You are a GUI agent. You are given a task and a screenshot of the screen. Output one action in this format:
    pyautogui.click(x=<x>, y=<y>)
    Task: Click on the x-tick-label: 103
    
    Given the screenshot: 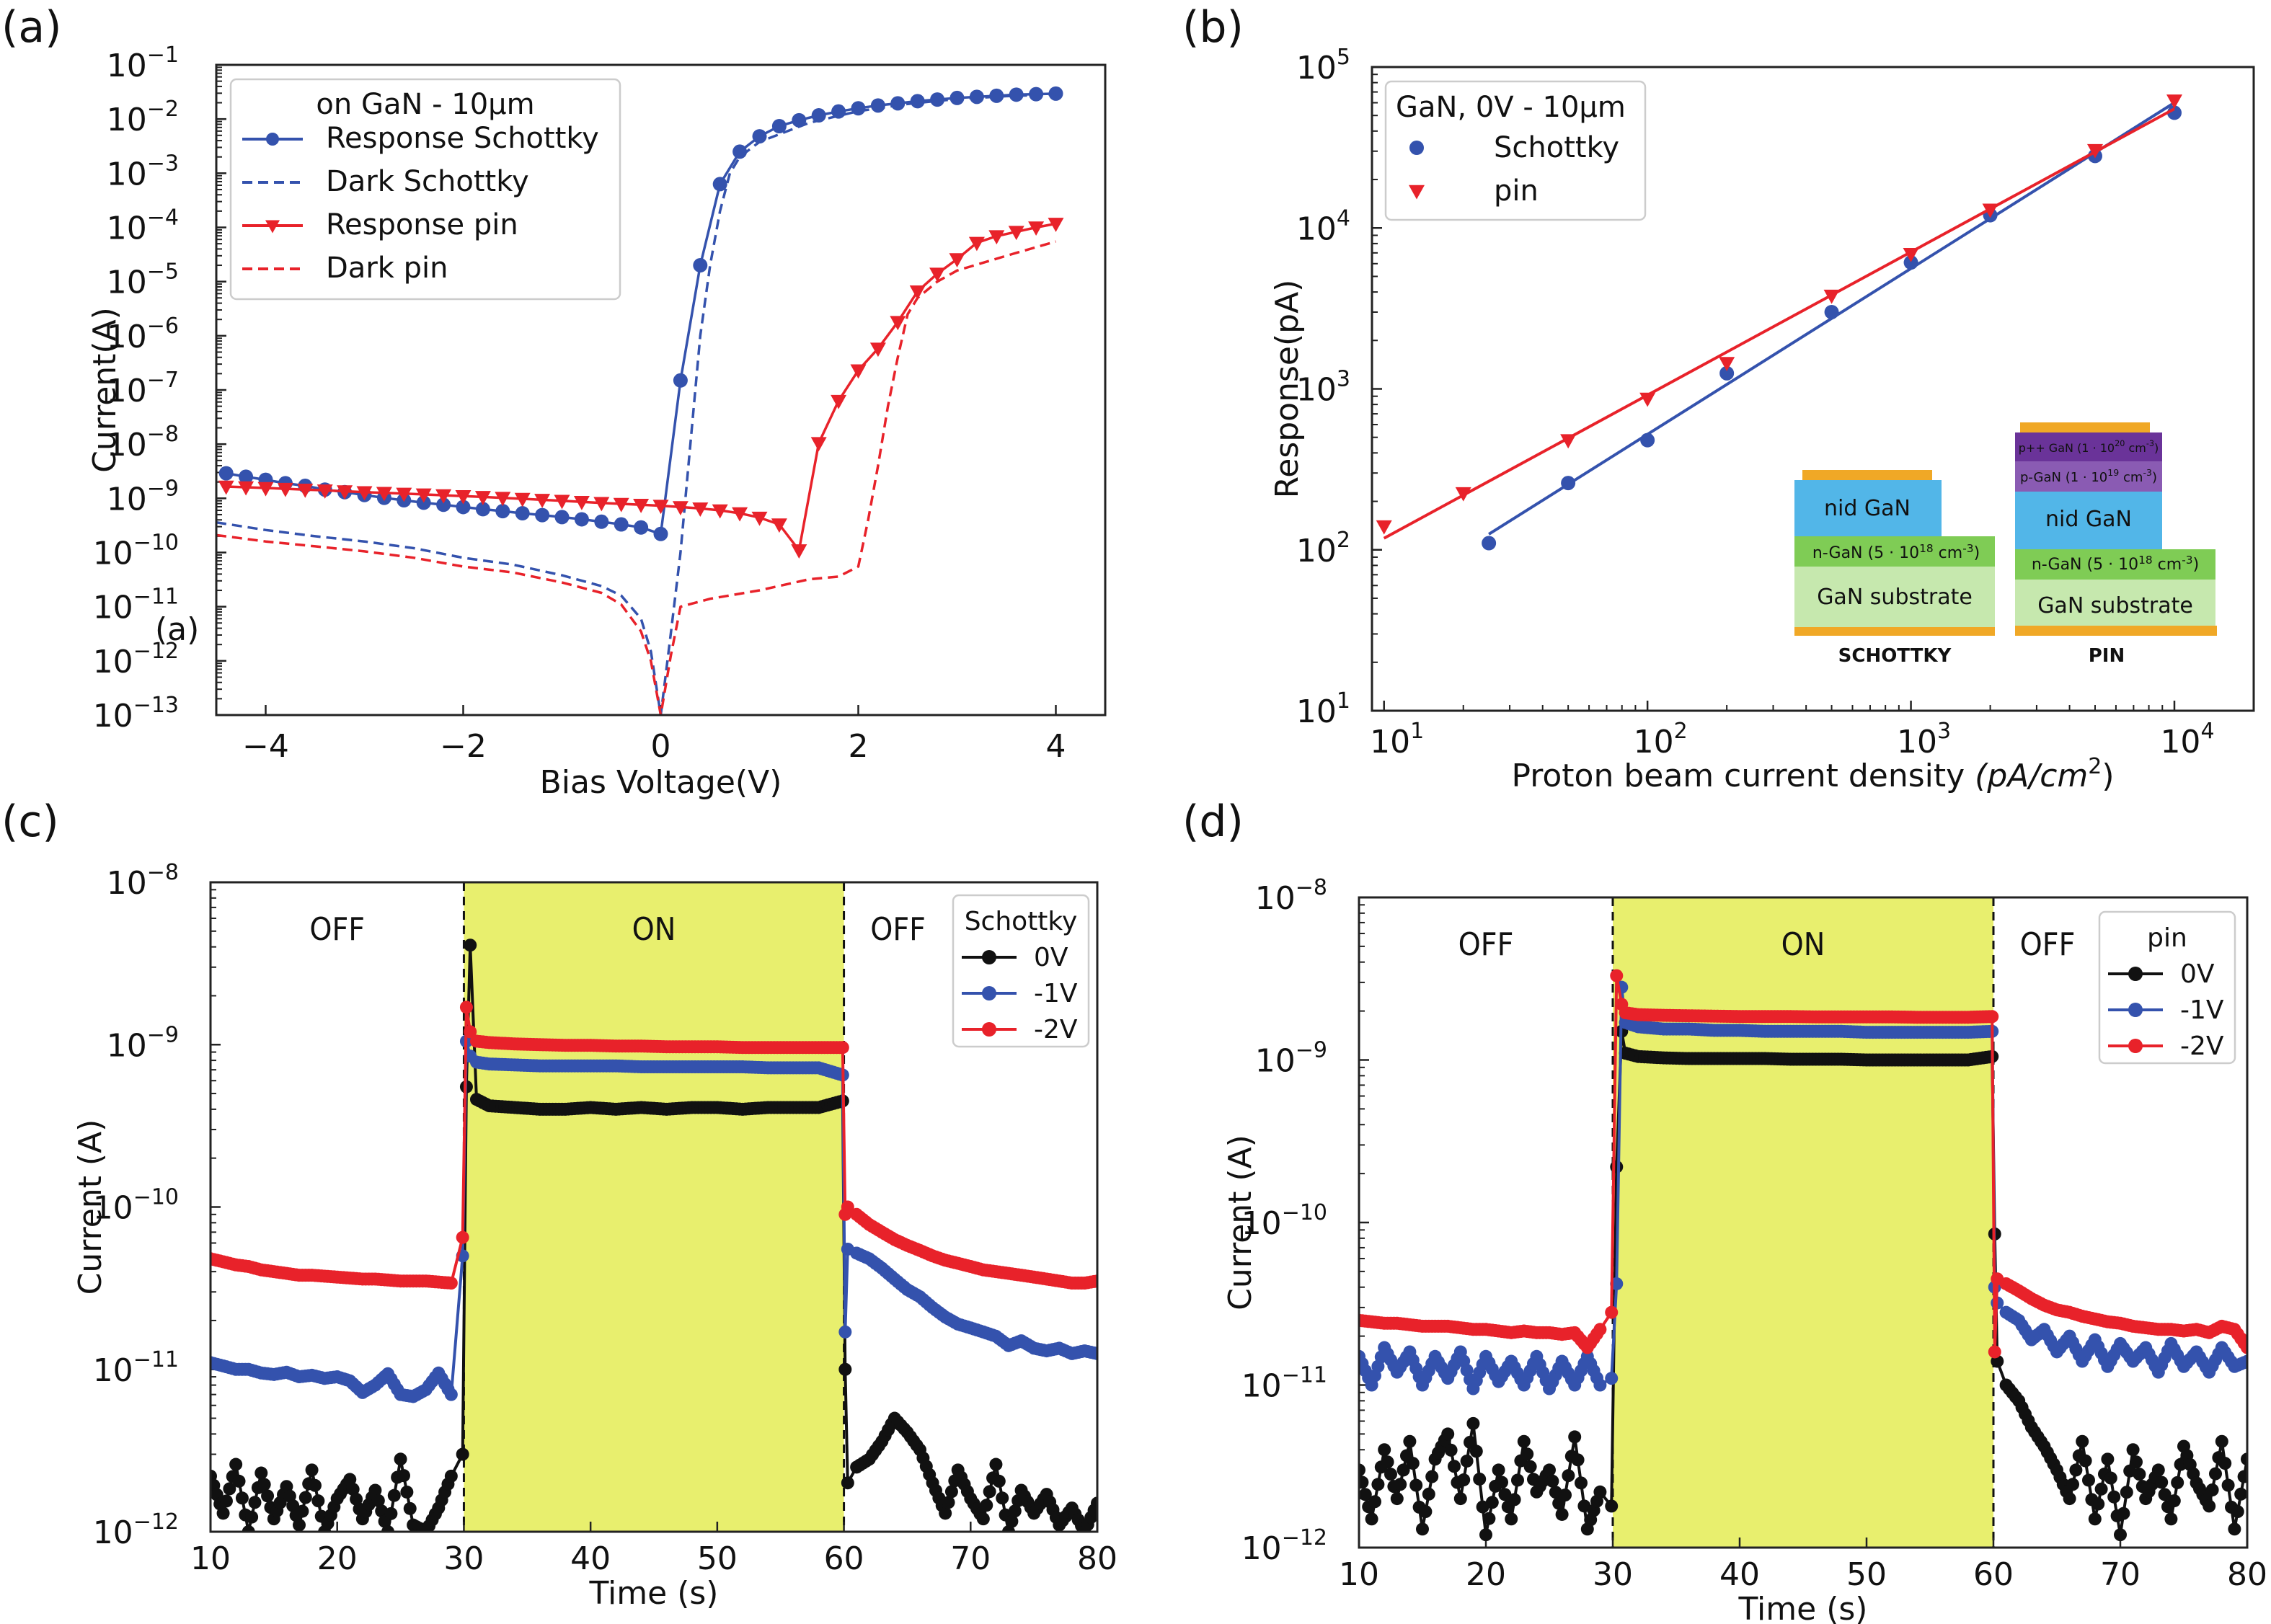 What is the action you would take?
    pyautogui.click(x=1924, y=739)
    